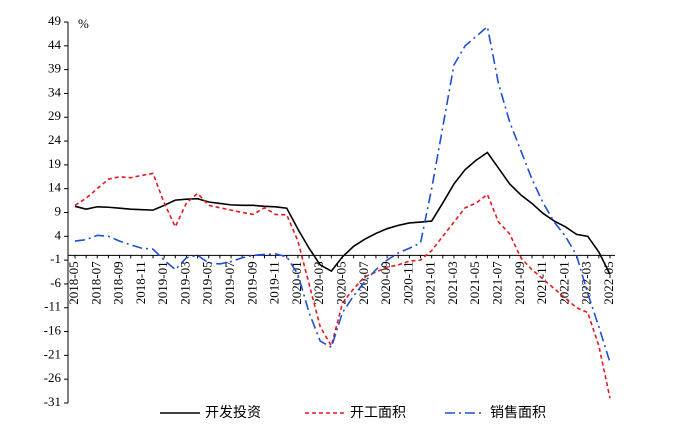  I want to click on legend-label: 开工面积, so click(378, 413).